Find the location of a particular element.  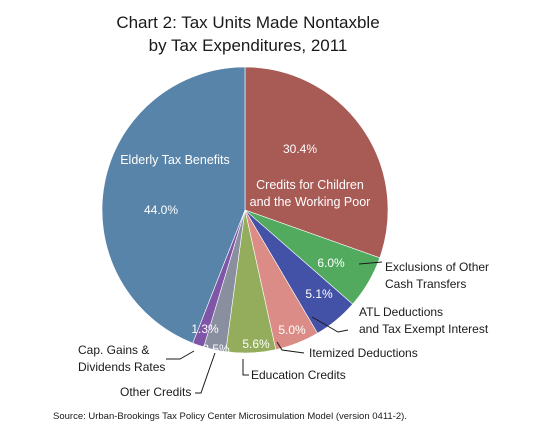

pct-label-exclusions-of-other-cash-transfers: 6.0% is located at coordinates (331, 263).